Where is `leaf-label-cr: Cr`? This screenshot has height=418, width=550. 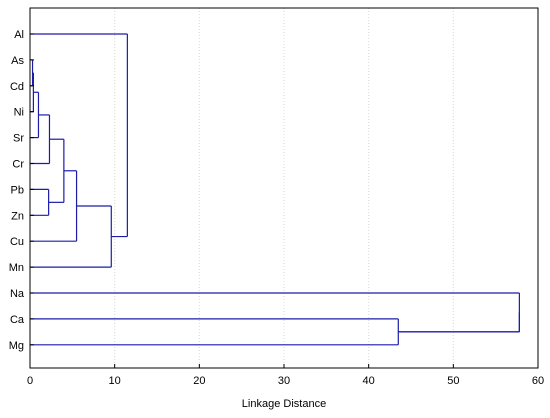
leaf-label-cr: Cr is located at coordinates (18, 165).